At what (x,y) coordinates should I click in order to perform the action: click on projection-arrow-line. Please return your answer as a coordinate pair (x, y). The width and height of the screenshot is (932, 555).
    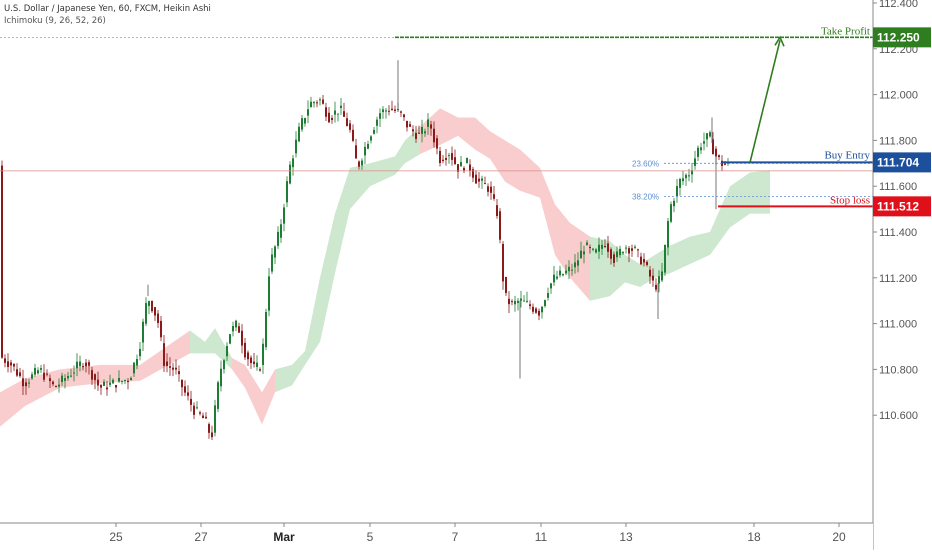
    Looking at the image, I should click on (765, 101).